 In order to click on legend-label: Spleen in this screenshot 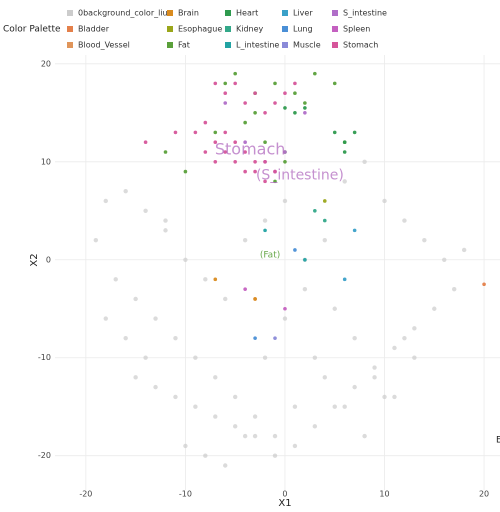, I will do `click(356, 29)`.